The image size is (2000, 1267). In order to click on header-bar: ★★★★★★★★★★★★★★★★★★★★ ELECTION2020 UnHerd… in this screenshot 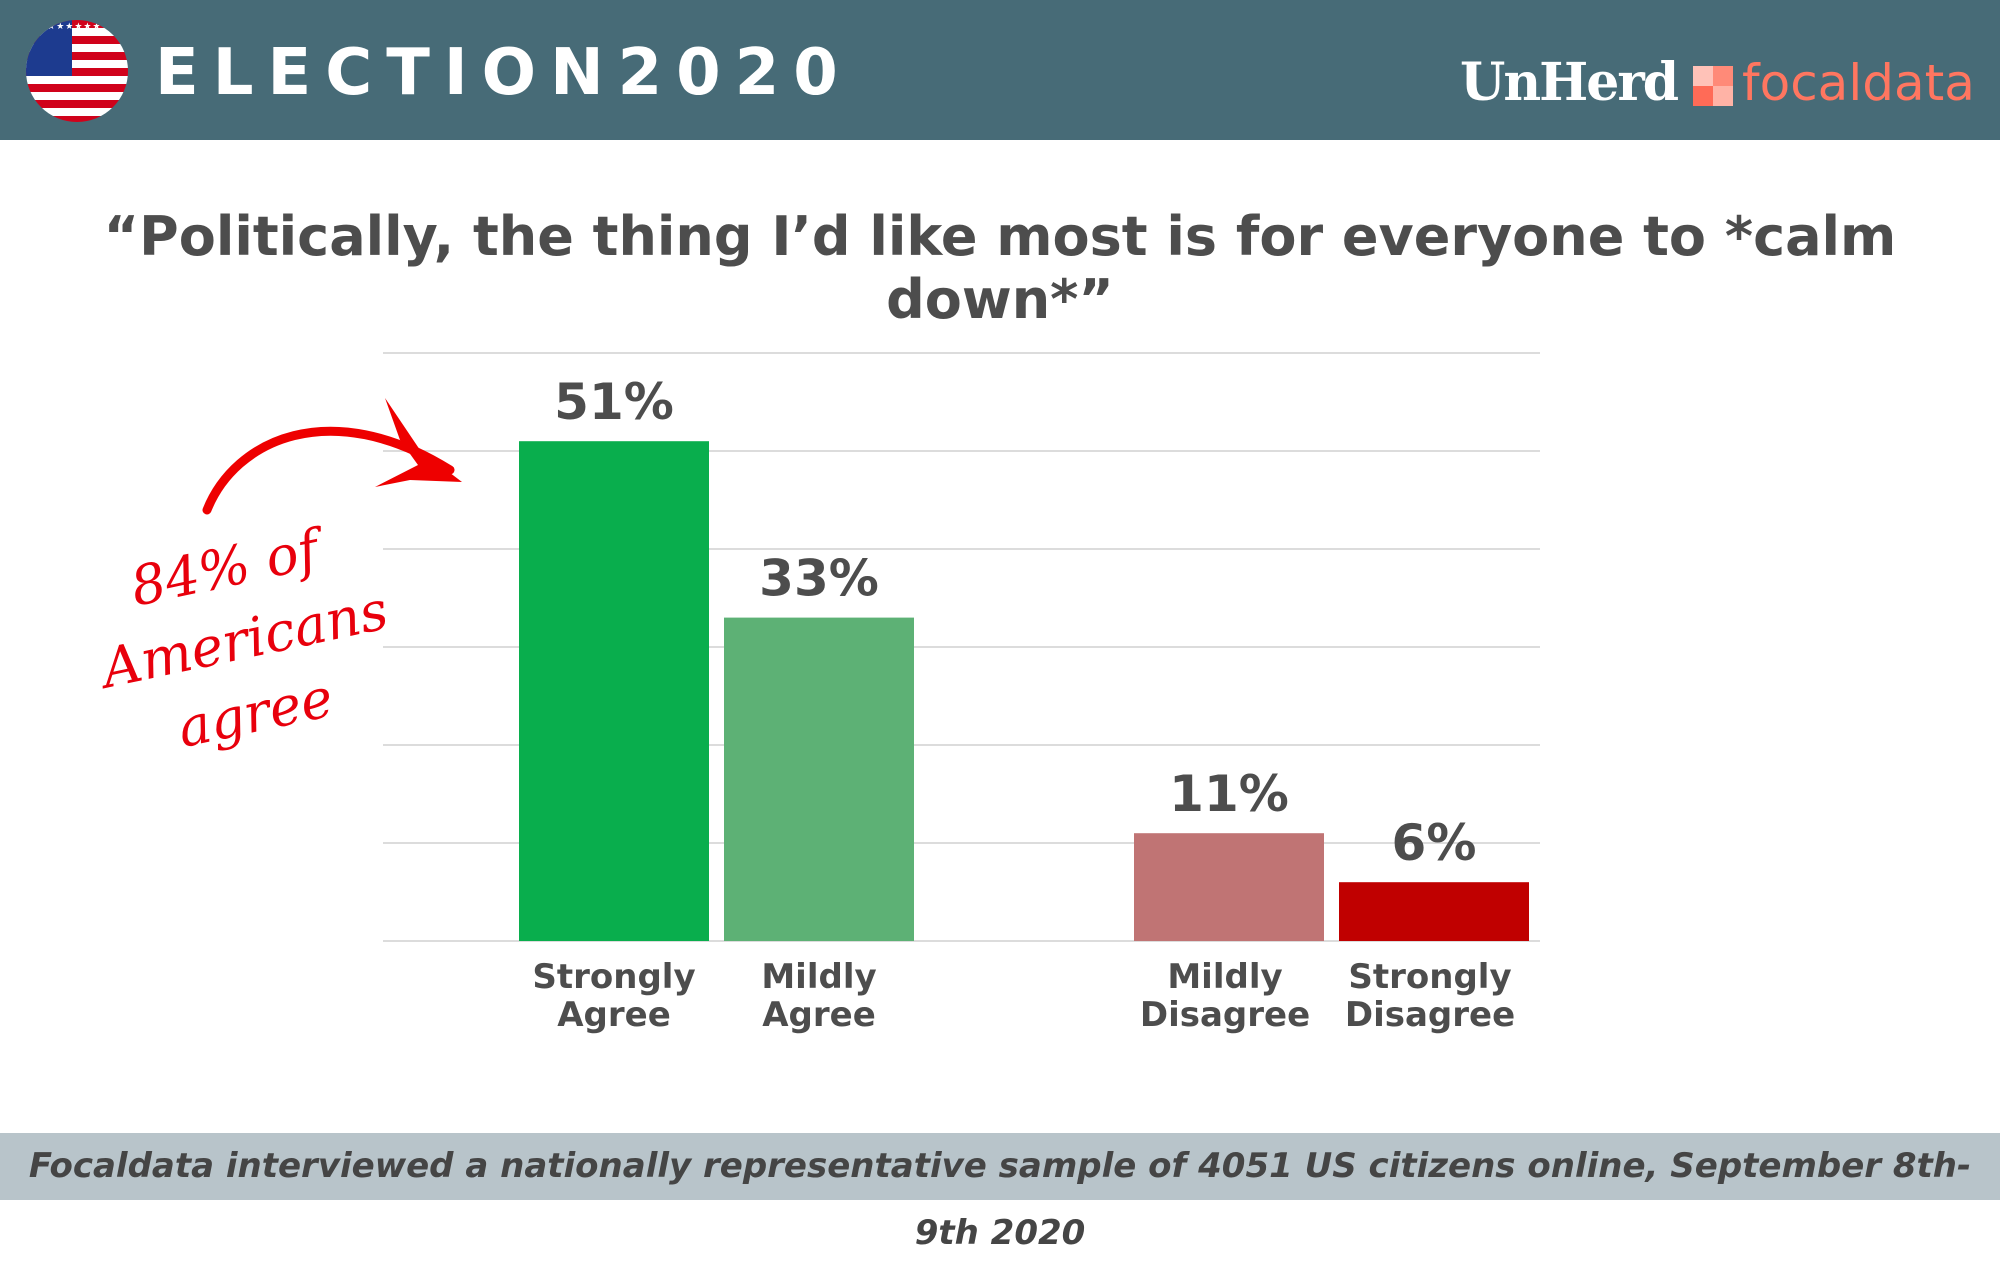, I will do `click(1000, 70)`.